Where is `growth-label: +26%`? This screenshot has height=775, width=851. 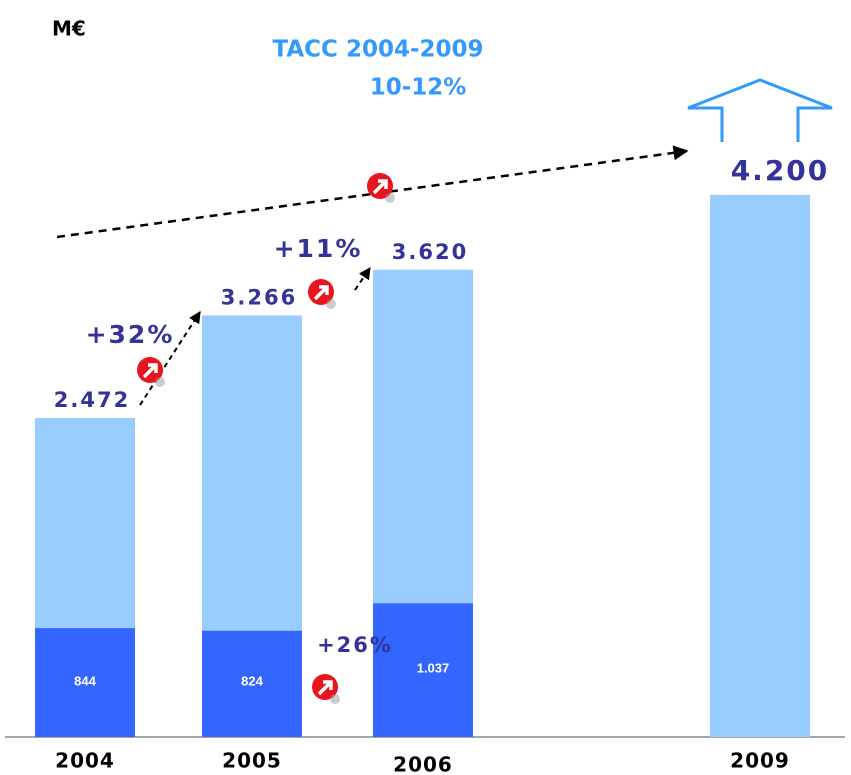 growth-label: +26% is located at coordinates (355, 645).